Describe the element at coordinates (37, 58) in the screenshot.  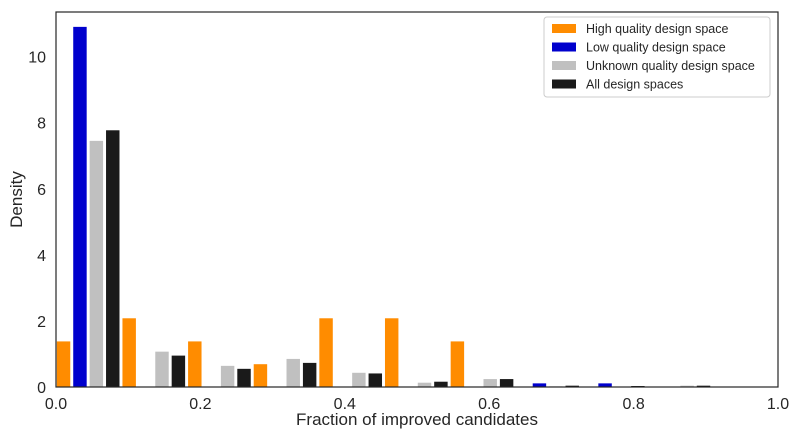
I see `y-tick-label: 10` at that location.